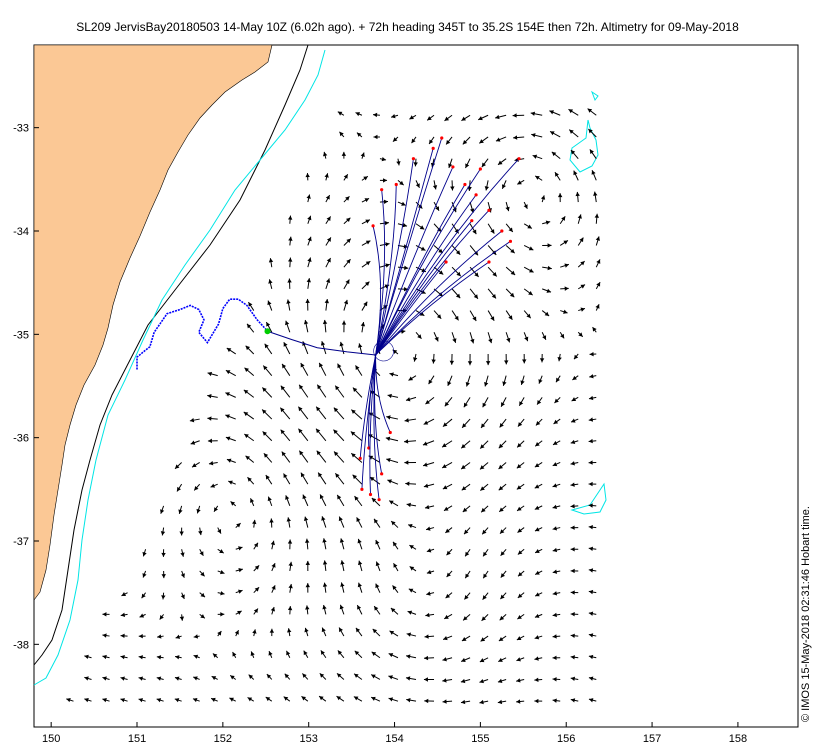  Describe the element at coordinates (321, 343) in the screenshot. I see `planned-track` at that location.